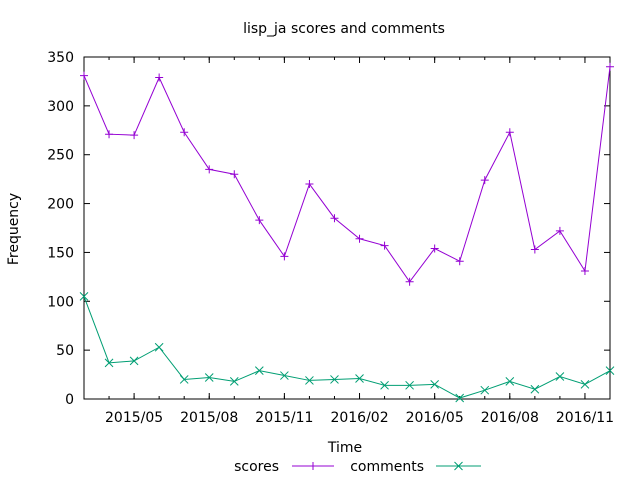 Image resolution: width=640 pixels, height=484 pixels. I want to click on x-tick-label: 2016/02, so click(359, 418).